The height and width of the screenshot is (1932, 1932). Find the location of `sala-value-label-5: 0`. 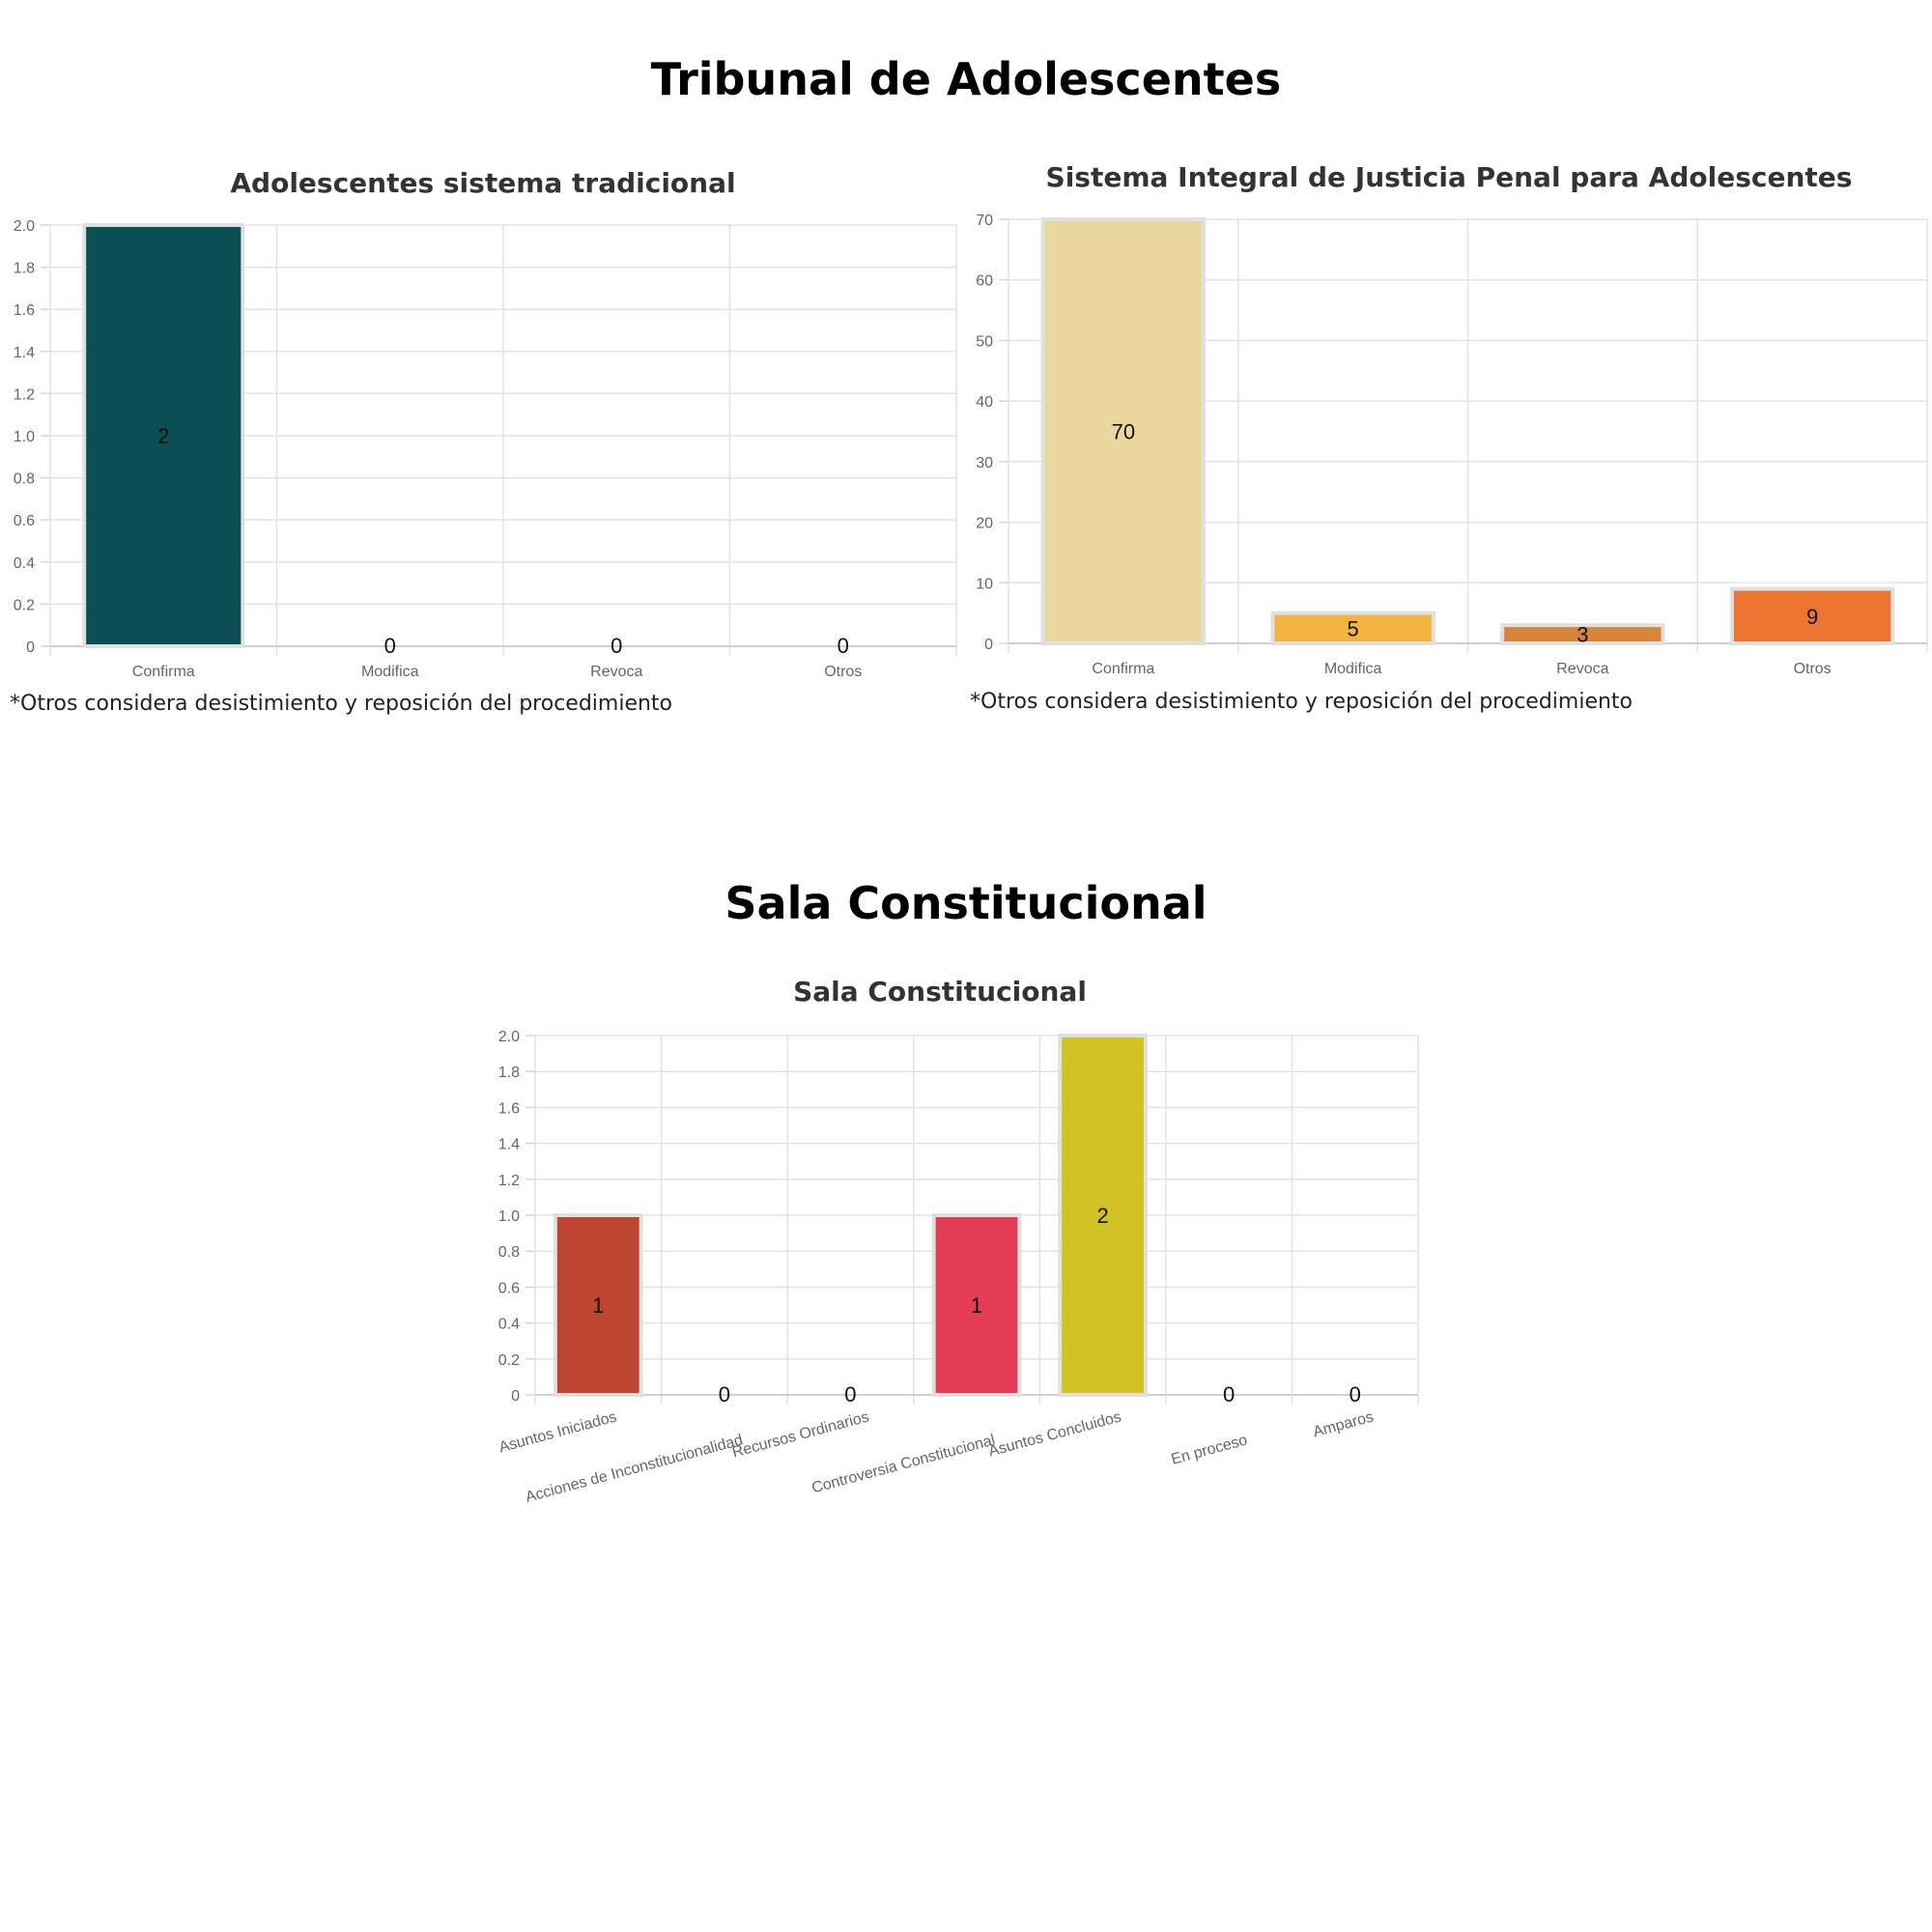

sala-value-label-5: 0 is located at coordinates (1229, 1394).